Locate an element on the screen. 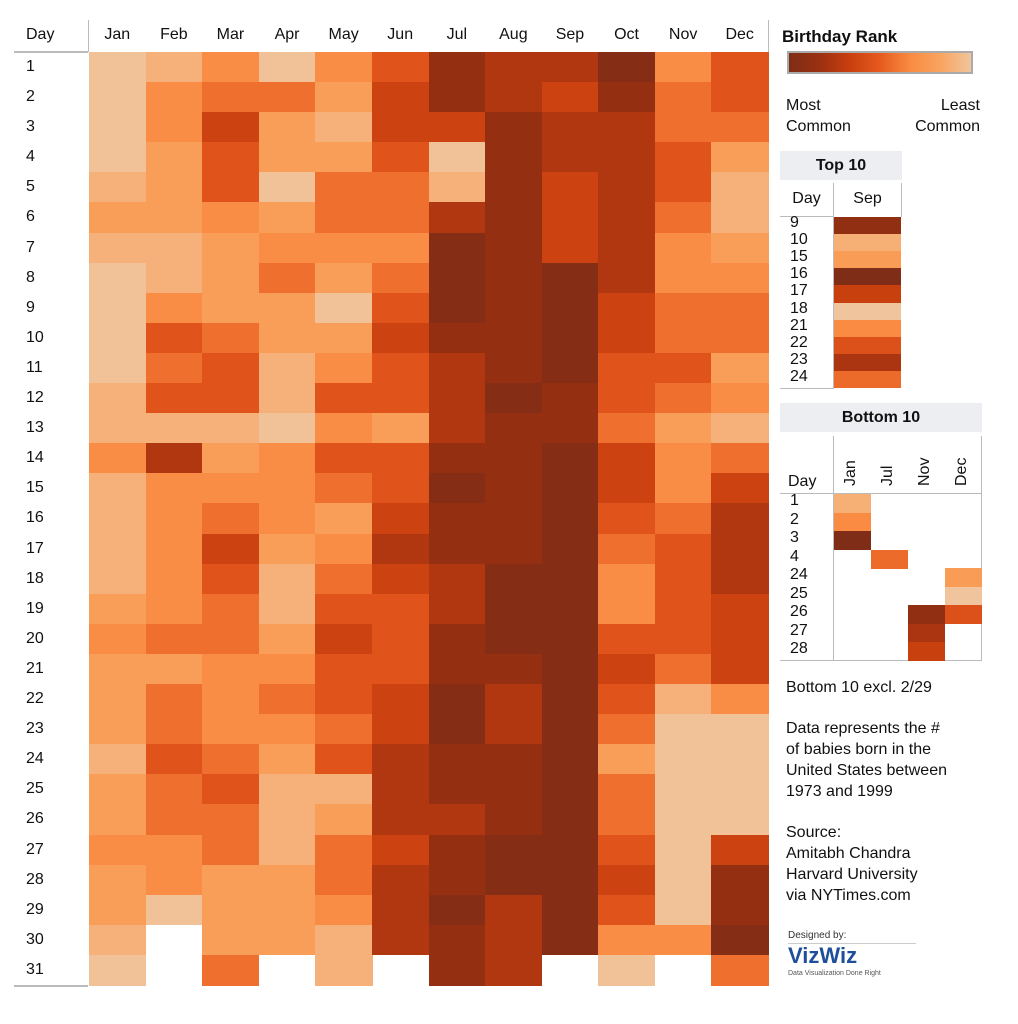 The width and height of the screenshot is (1018, 1024). bottom10-day-label: 24 is located at coordinates (799, 574).